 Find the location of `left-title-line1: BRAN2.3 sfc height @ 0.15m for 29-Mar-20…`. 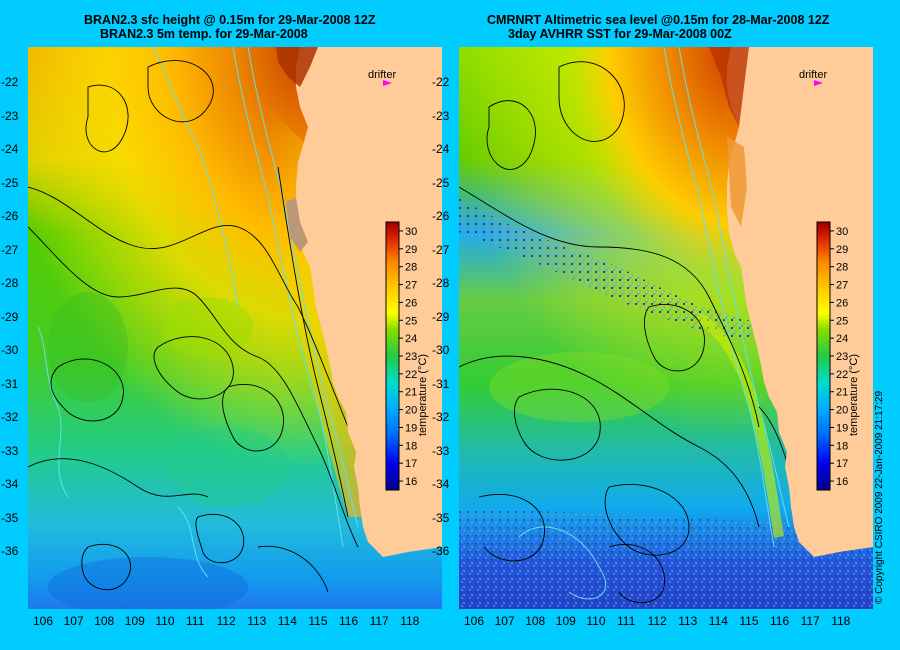

left-title-line1: BRAN2.3 sfc height @ 0.15m for 29-Mar-20… is located at coordinates (230, 20).